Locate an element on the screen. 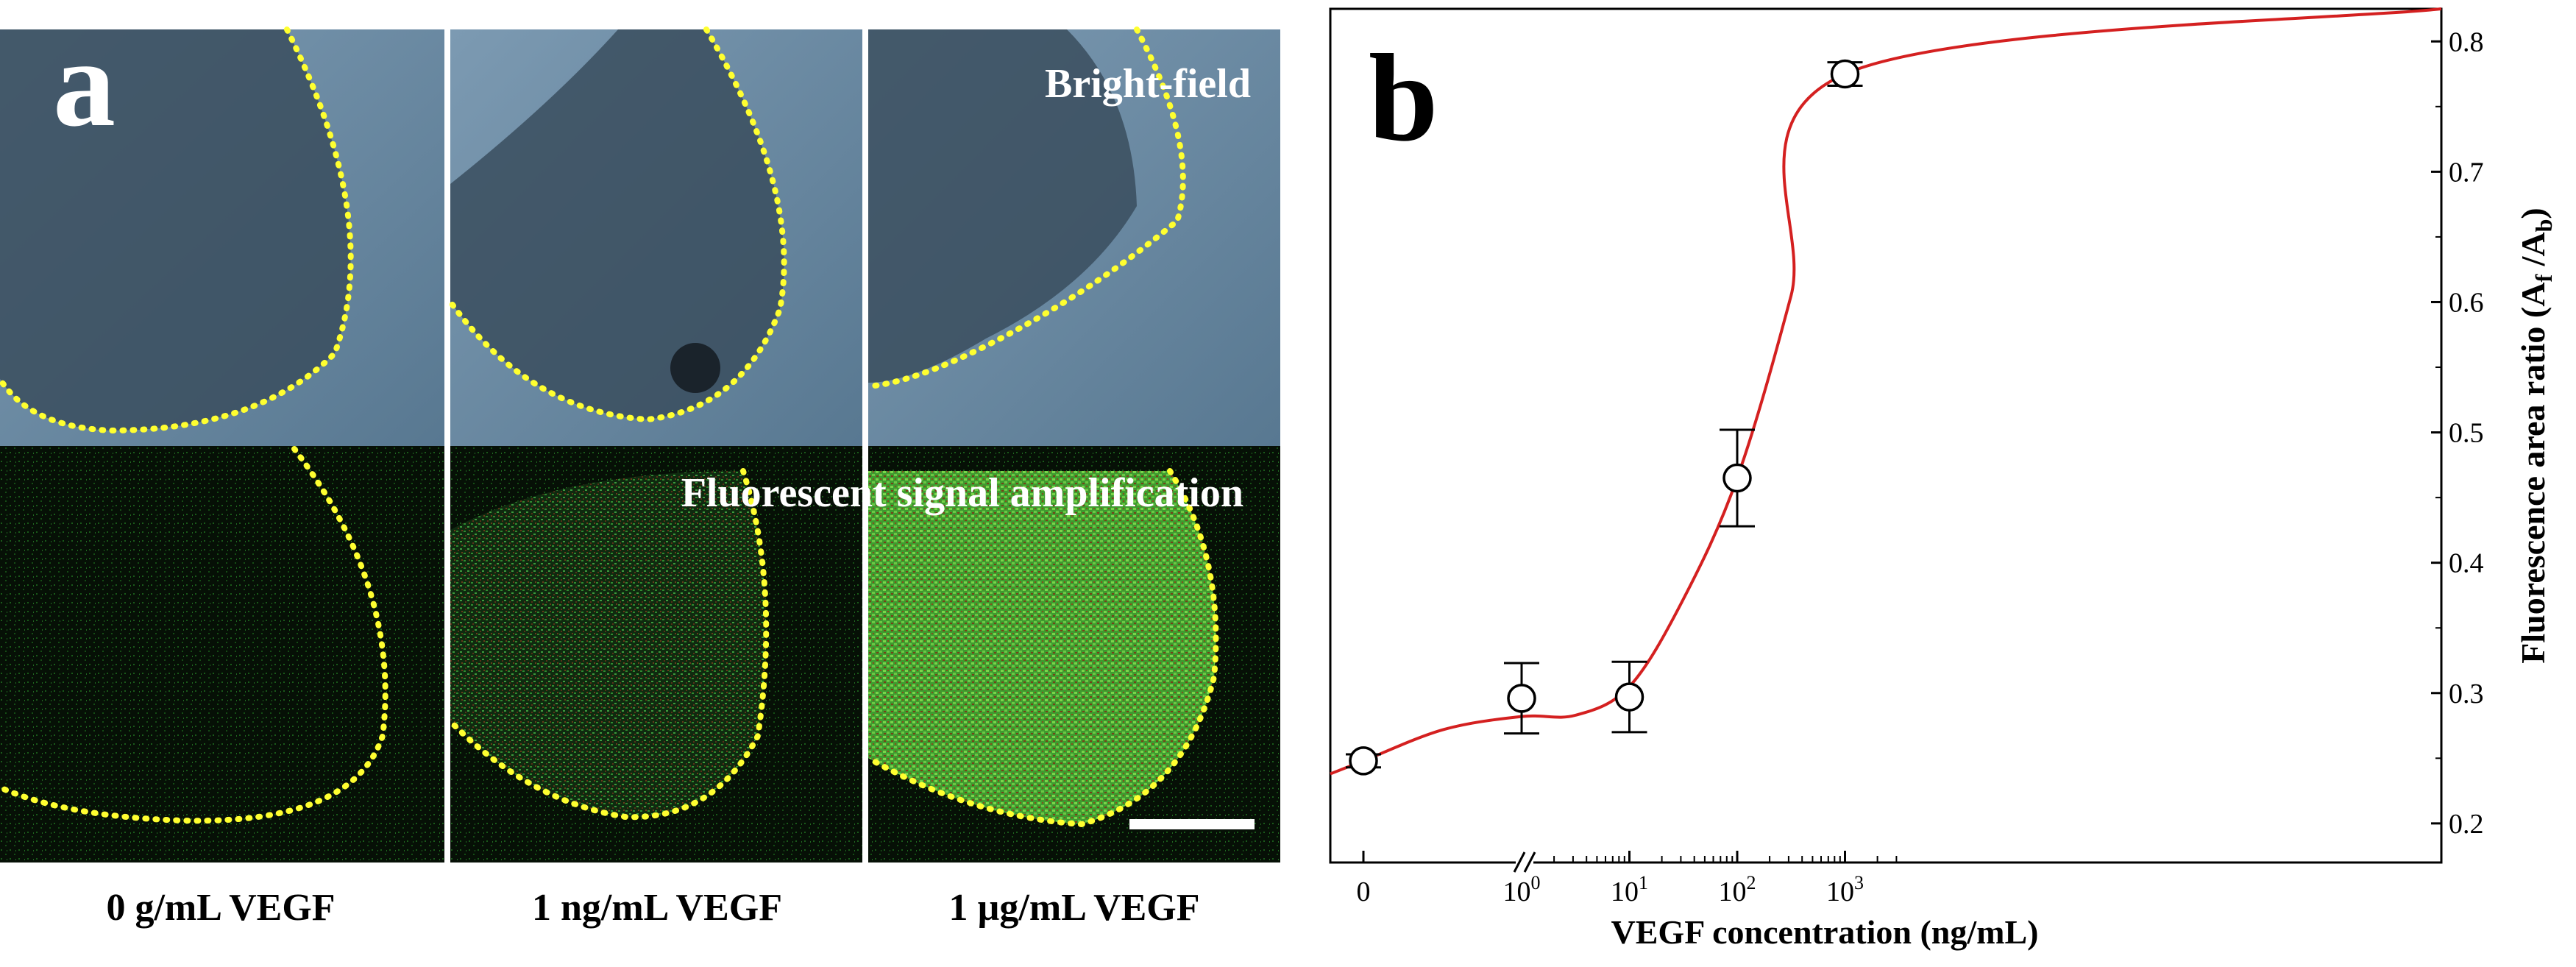  x-axis: 0 100 10¹ 10² 10³ is located at coordinates (1627, 879).